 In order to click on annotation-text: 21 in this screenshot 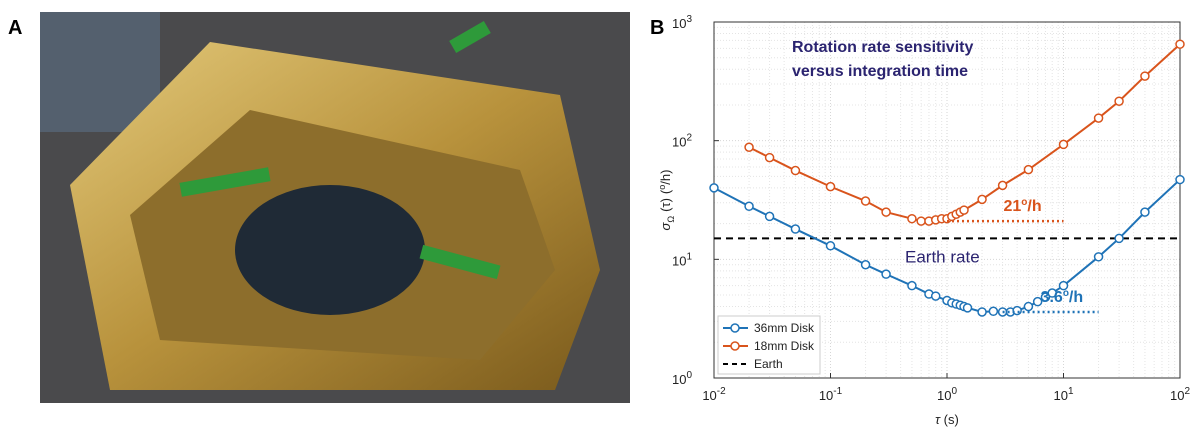, I will do `click(1013, 206)`.